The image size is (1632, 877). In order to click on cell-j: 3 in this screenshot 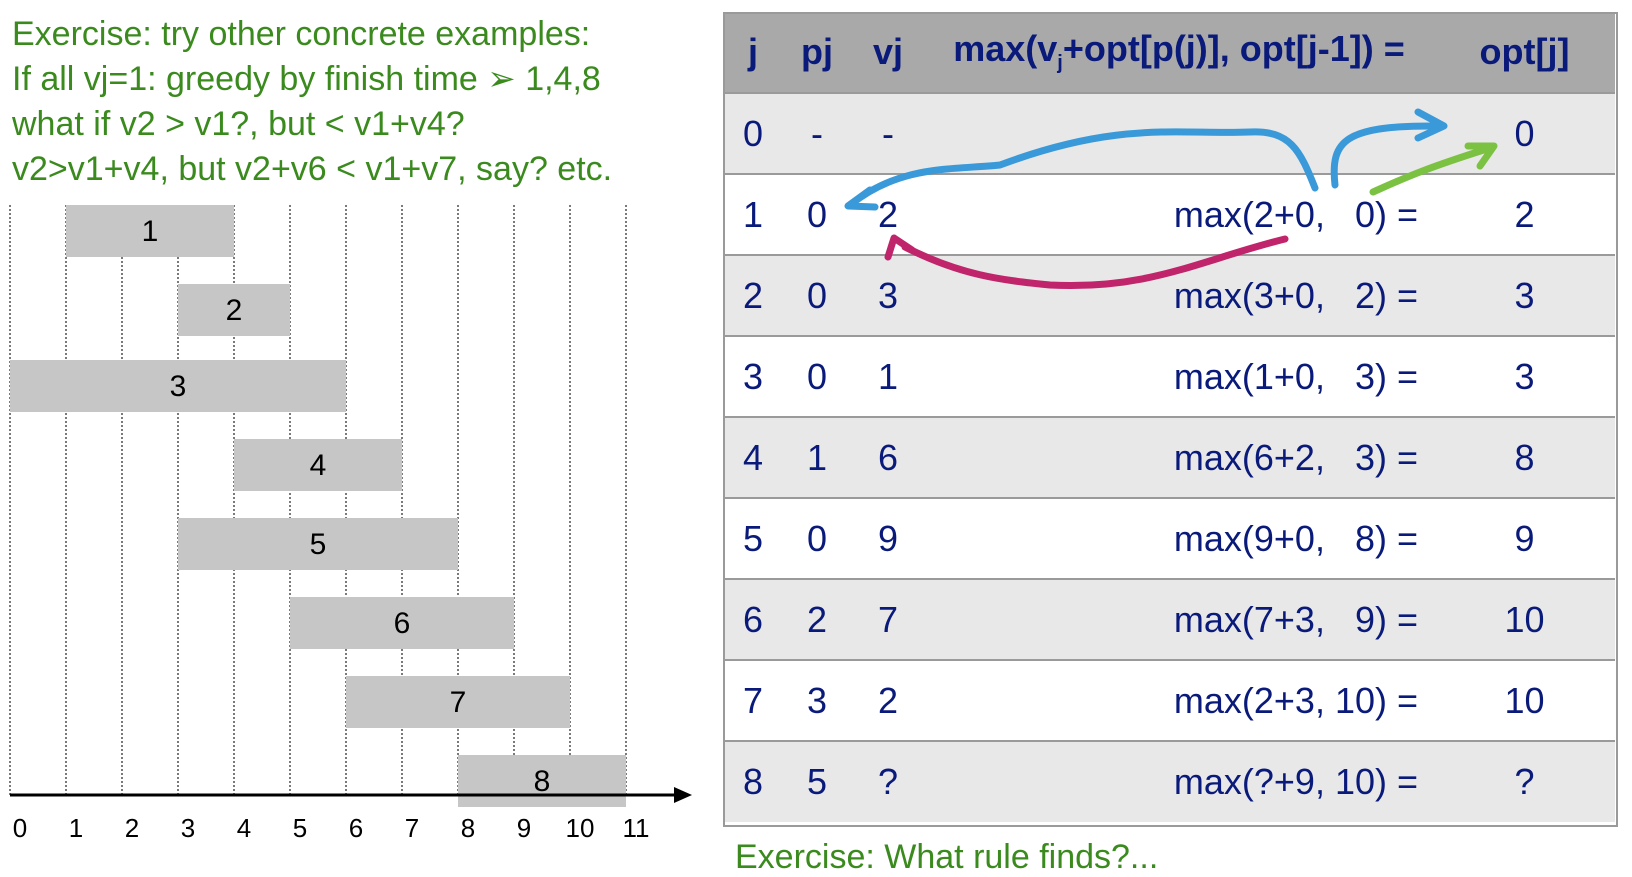, I will do `click(753, 376)`.